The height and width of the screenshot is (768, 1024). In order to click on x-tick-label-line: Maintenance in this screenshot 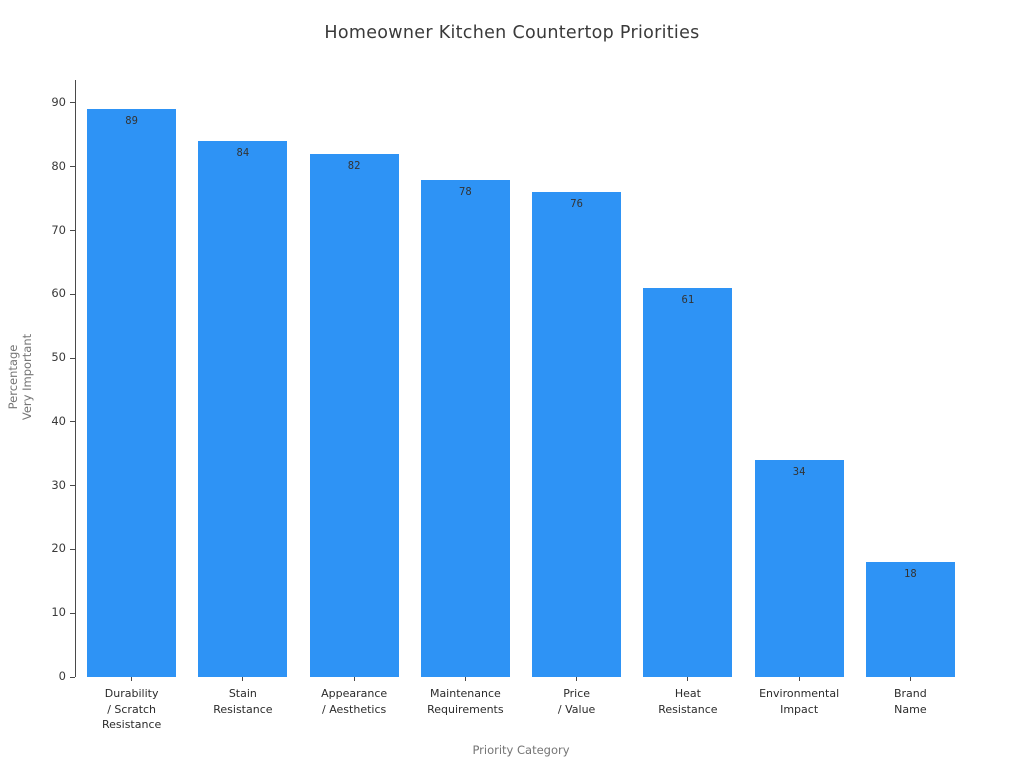, I will do `click(465, 693)`.